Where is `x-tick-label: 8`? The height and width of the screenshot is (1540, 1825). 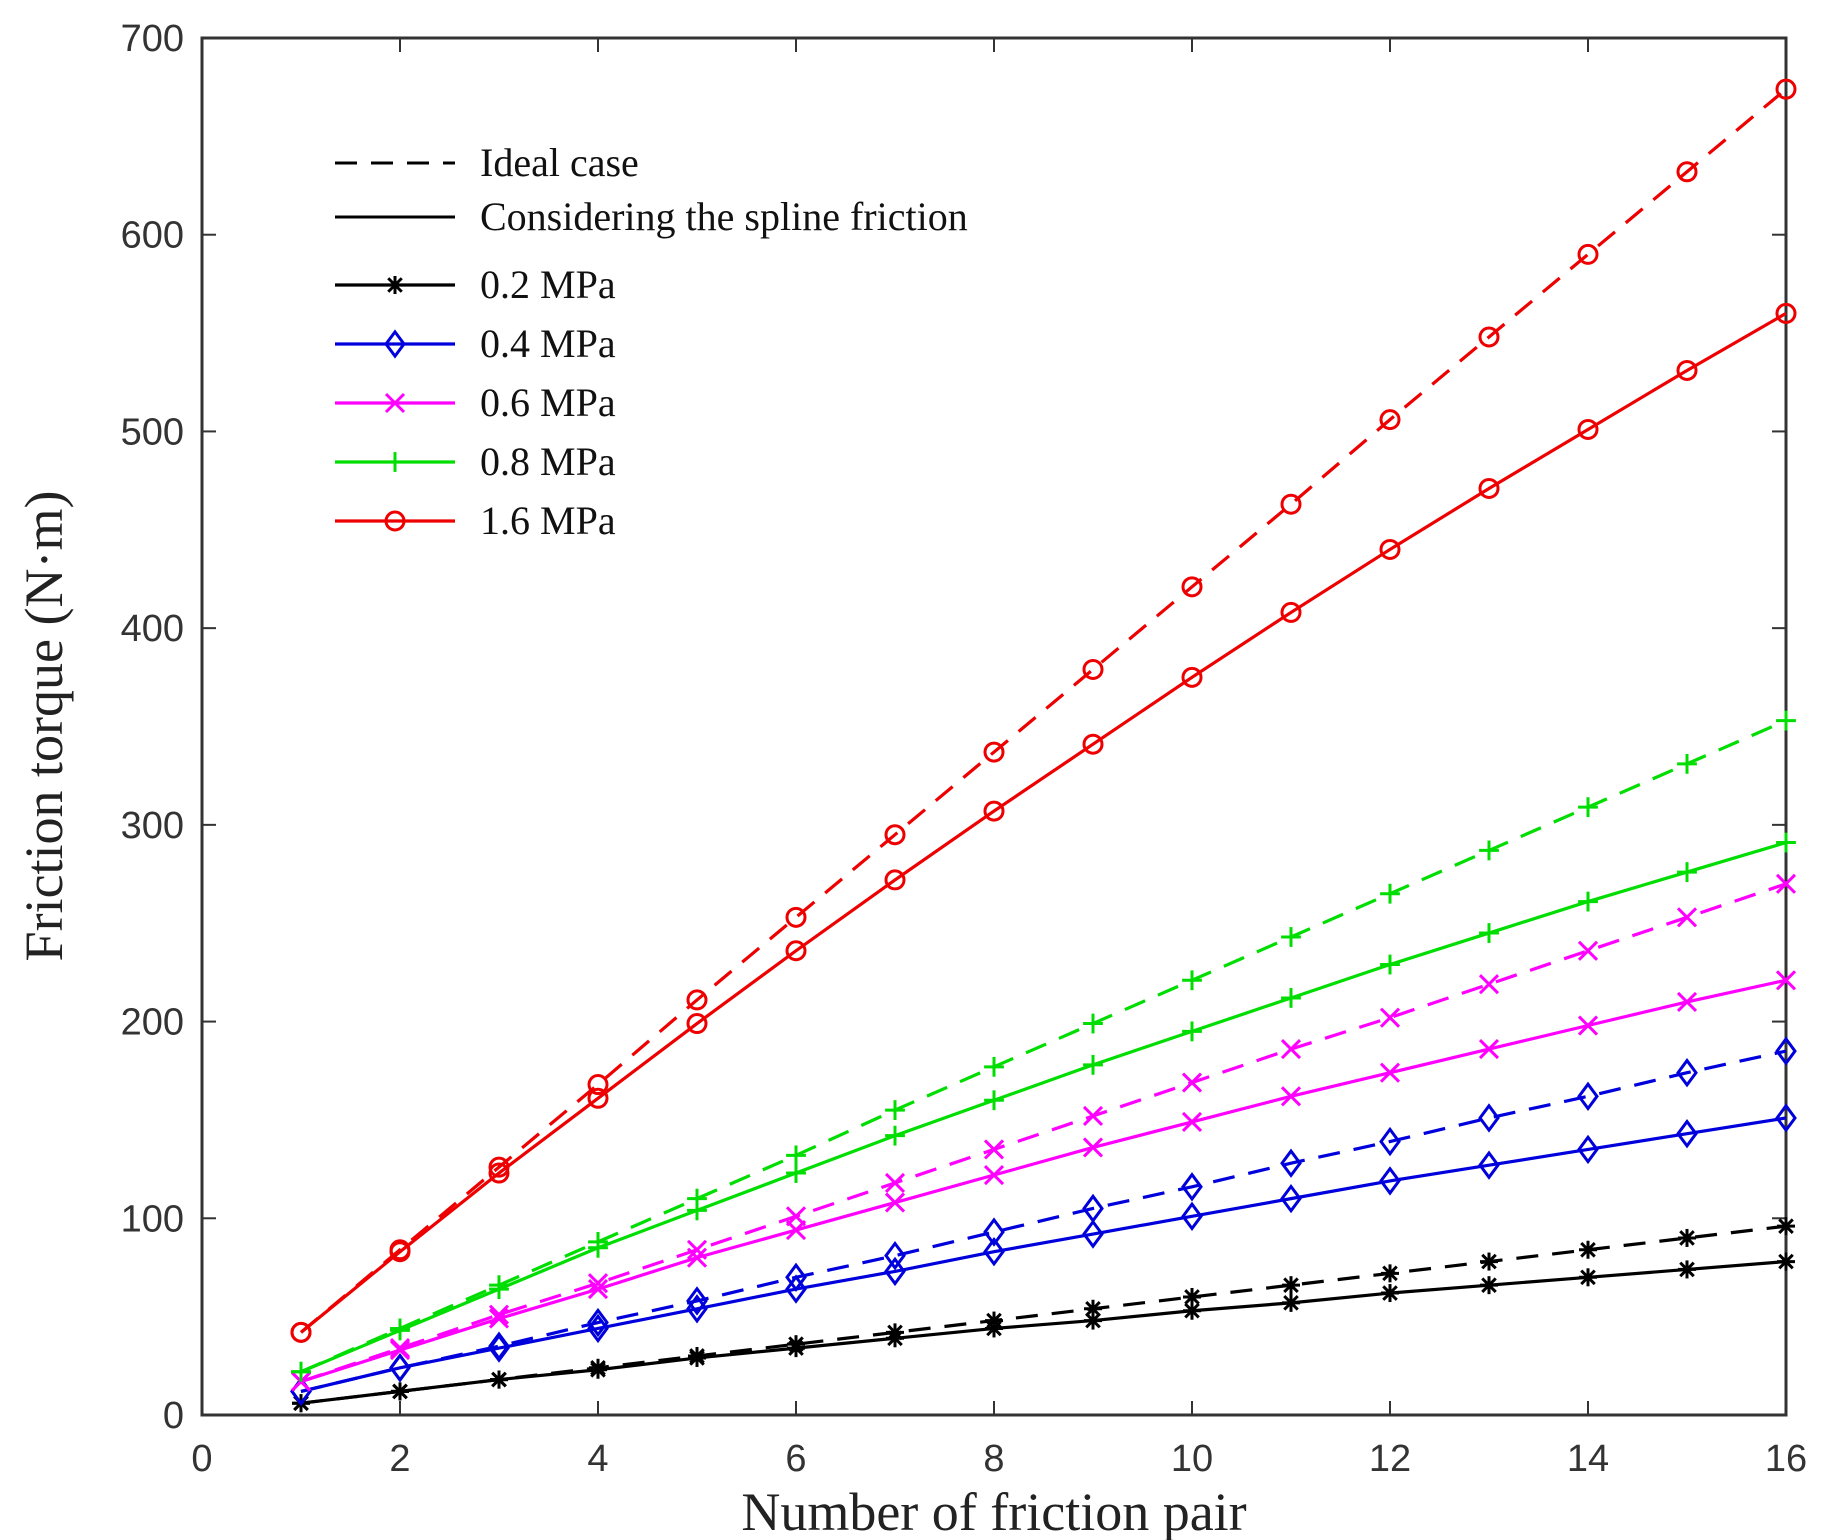
x-tick-label: 8 is located at coordinates (993, 1459).